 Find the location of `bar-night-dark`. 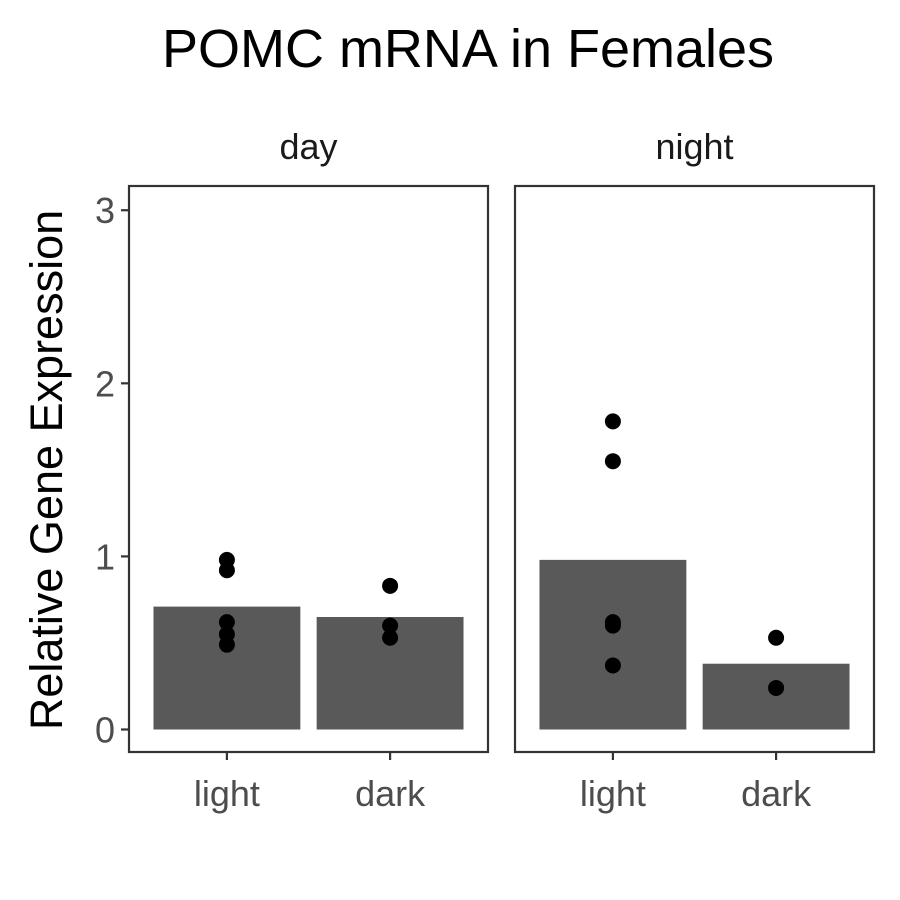

bar-night-dark is located at coordinates (776, 696).